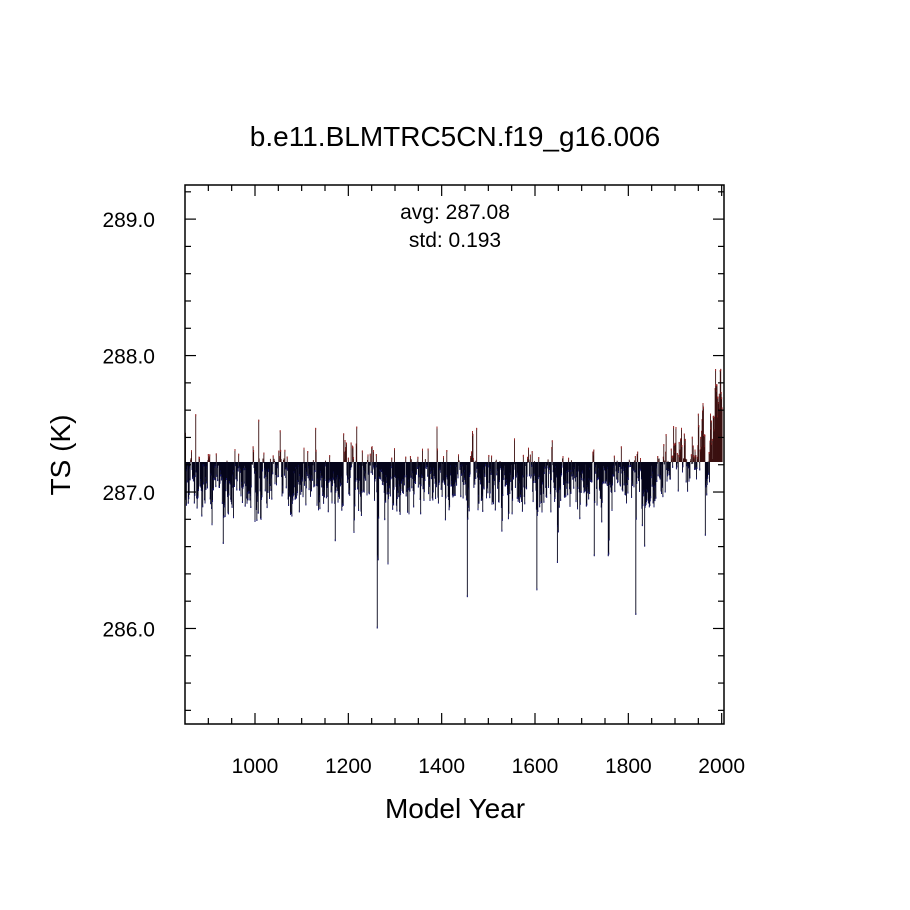 The width and height of the screenshot is (910, 910). What do you see at coordinates (535, 766) in the screenshot?
I see `x-tick-label: 1600` at bounding box center [535, 766].